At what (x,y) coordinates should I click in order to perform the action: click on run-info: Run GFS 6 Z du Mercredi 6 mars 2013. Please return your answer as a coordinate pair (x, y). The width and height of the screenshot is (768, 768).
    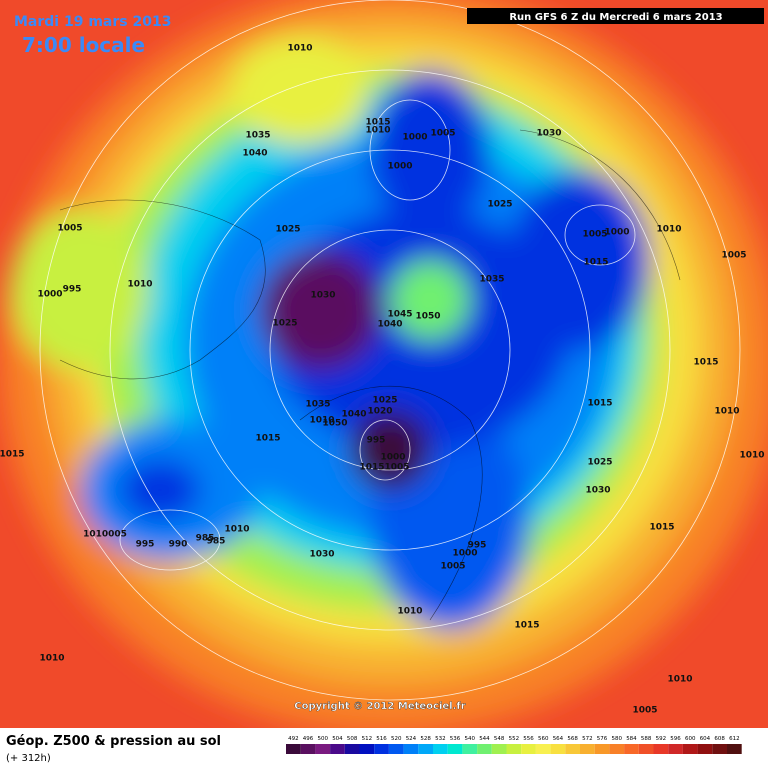
    Looking at the image, I should click on (615, 17).